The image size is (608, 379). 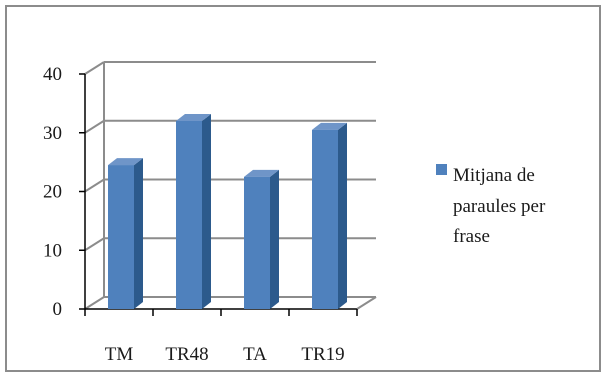 I want to click on x-tick-label: TA, so click(x=255, y=354).